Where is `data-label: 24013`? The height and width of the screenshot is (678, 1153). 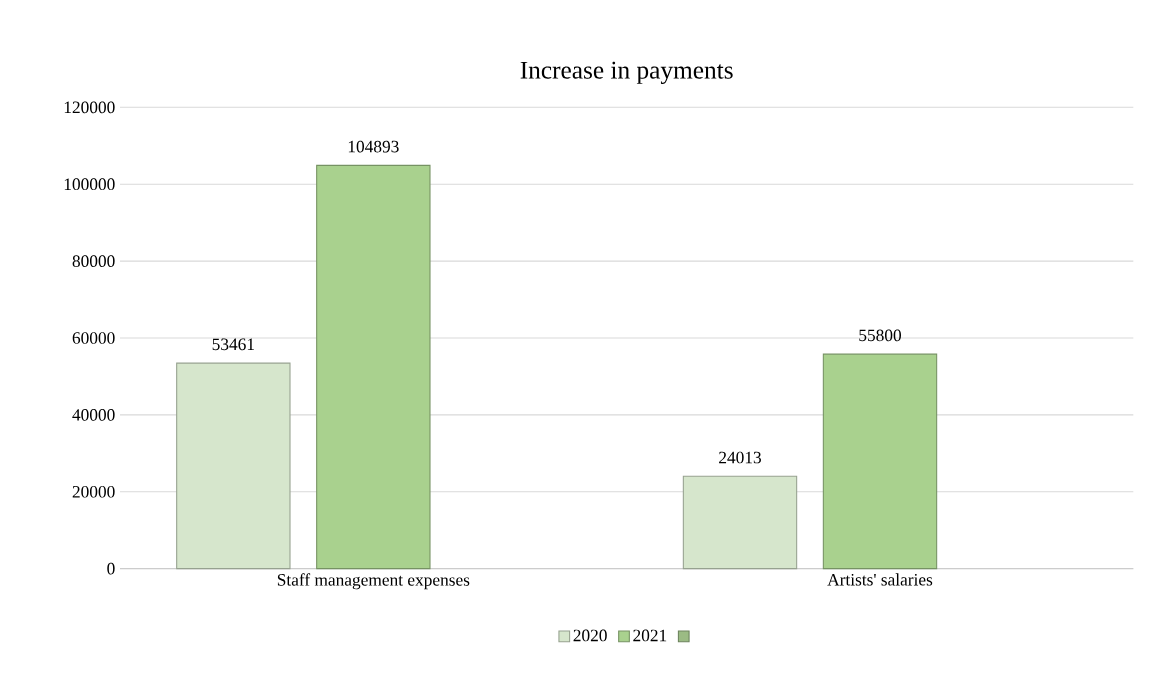 data-label: 24013 is located at coordinates (740, 457).